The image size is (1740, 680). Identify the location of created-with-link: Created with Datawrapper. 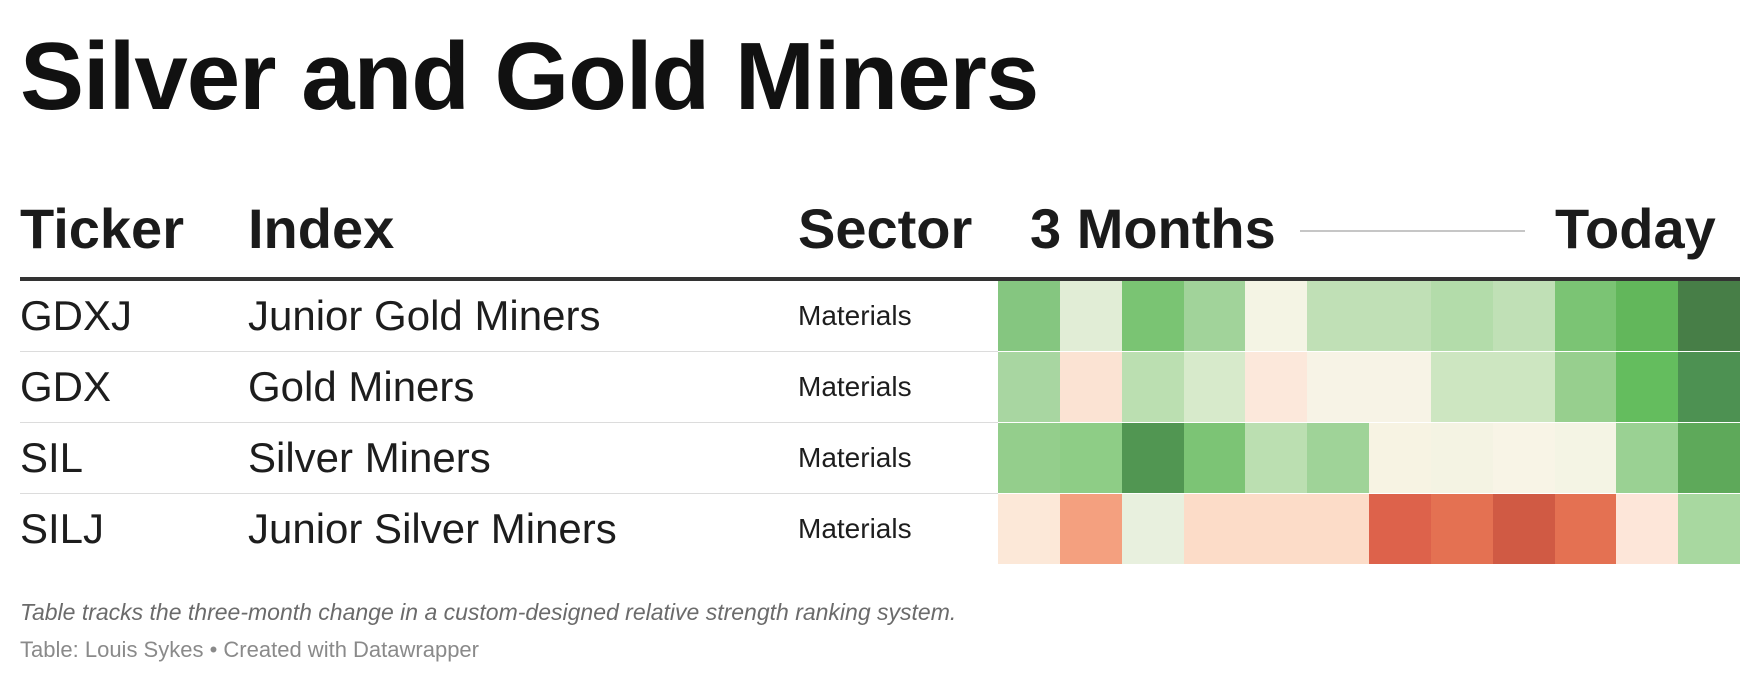
(351, 649).